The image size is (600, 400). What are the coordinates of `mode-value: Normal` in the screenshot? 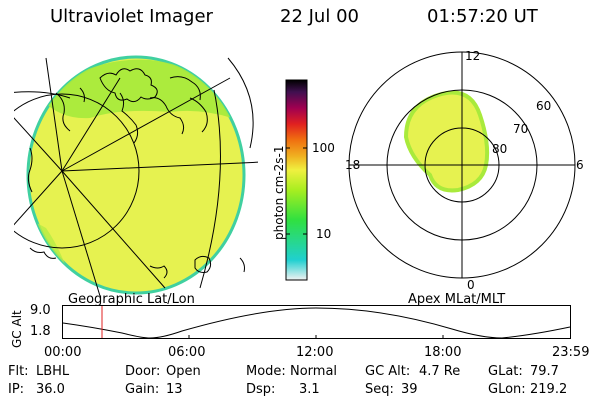 It's located at (314, 371).